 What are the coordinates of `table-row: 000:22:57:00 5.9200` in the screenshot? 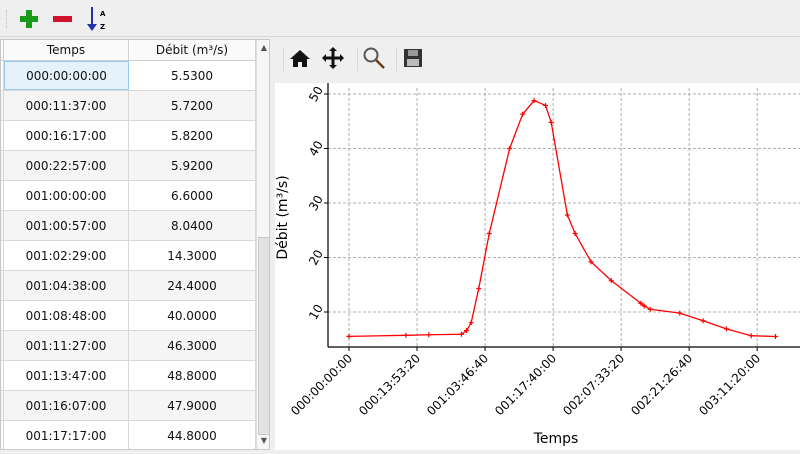 It's located at (128, 166).